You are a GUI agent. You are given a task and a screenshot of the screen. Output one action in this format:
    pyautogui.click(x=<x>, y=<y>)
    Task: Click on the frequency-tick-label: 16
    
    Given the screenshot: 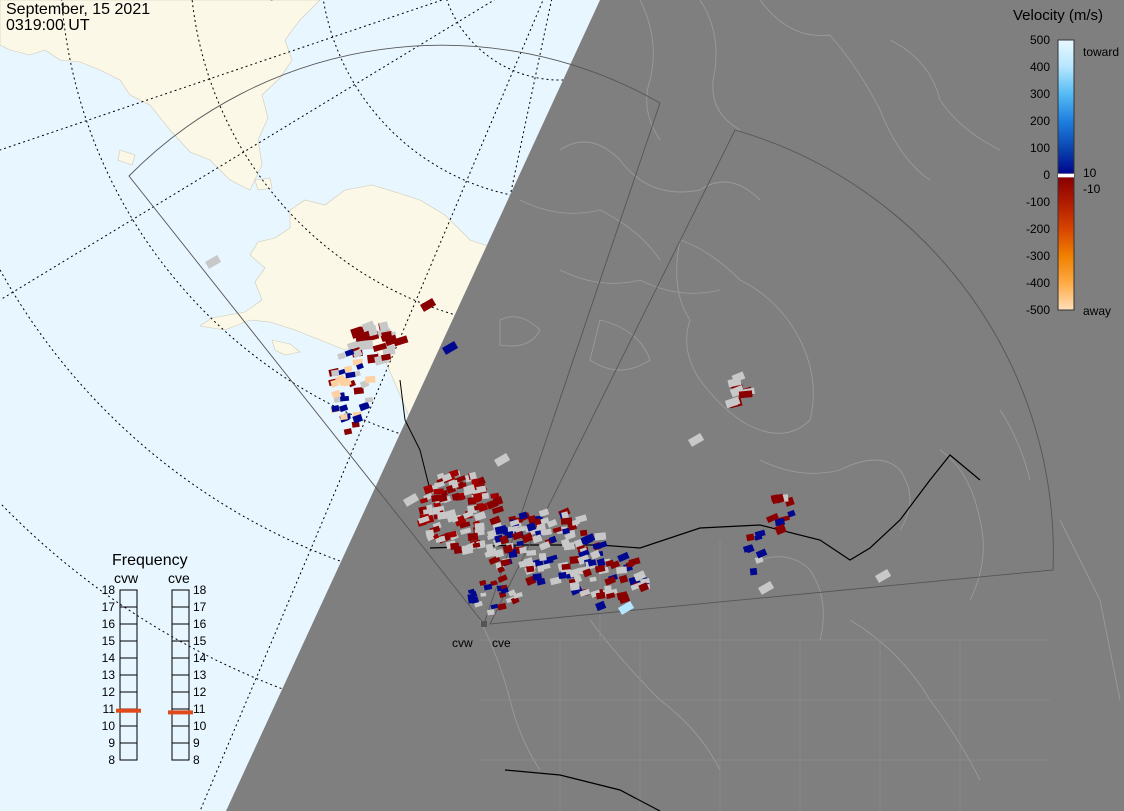 What is the action you would take?
    pyautogui.click(x=109, y=624)
    